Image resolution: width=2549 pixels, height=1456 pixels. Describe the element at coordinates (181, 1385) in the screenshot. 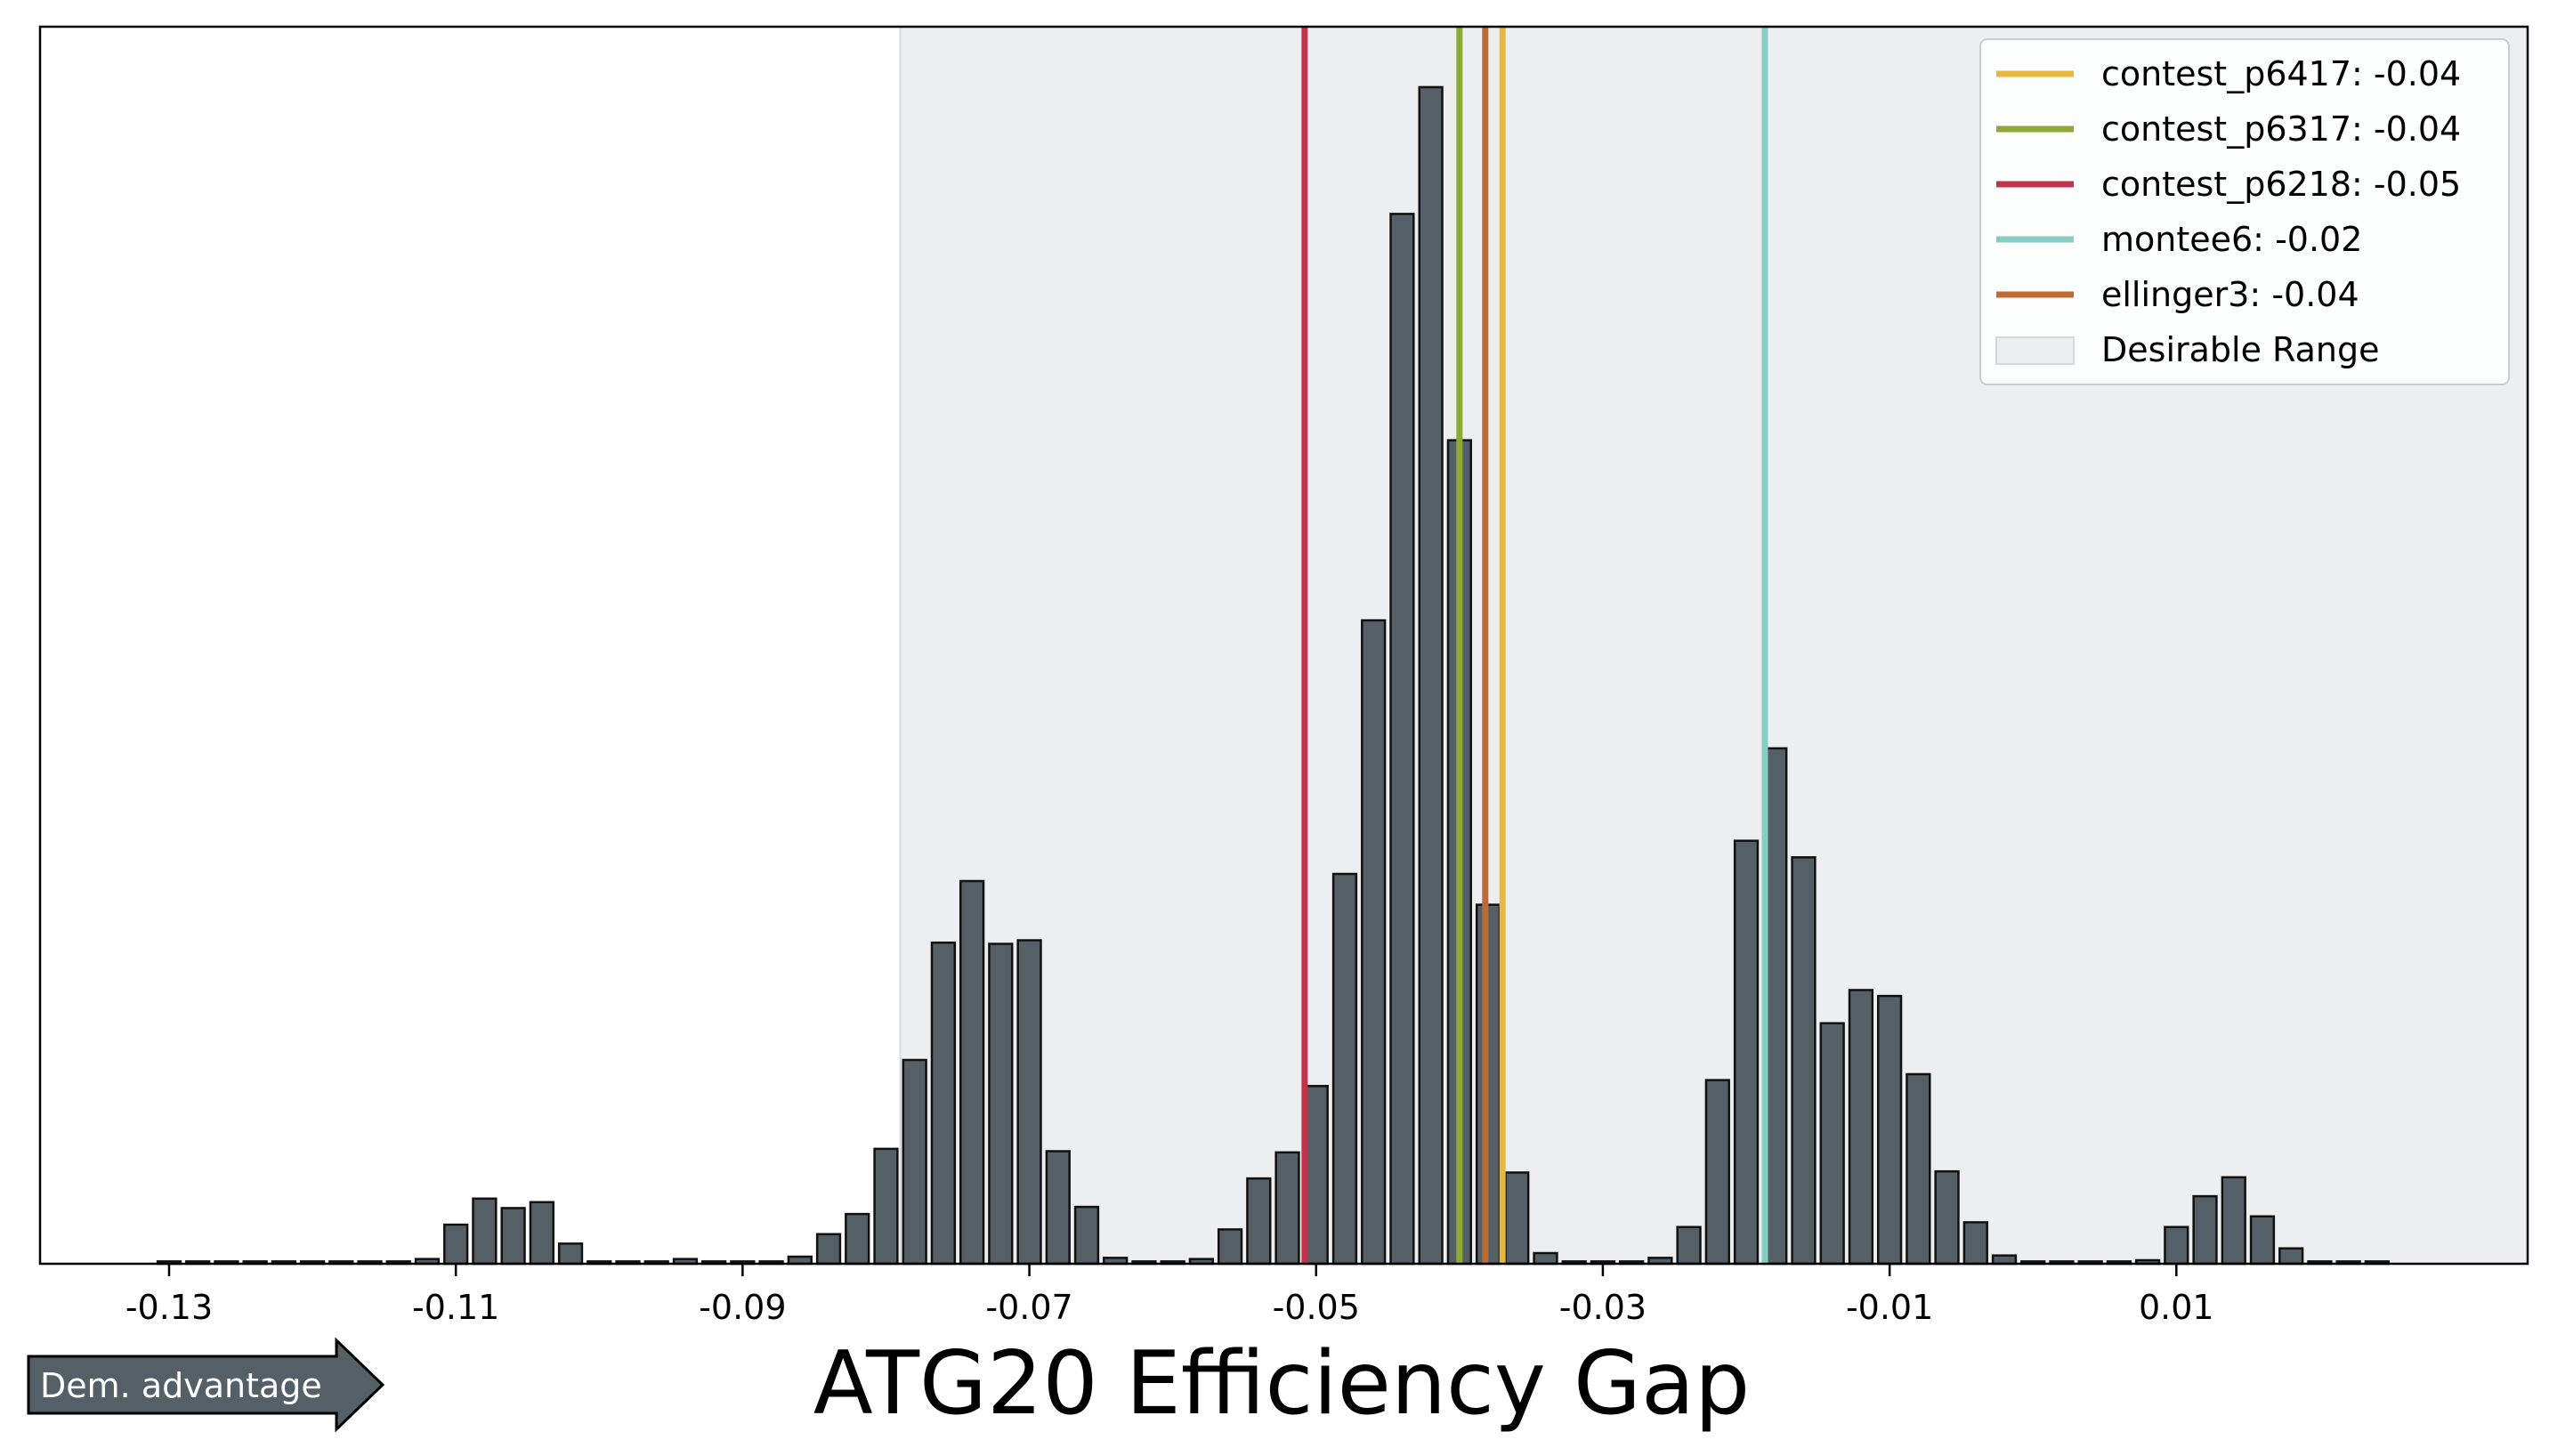

I see `dem-advantage-label: Dem. advantage` at that location.